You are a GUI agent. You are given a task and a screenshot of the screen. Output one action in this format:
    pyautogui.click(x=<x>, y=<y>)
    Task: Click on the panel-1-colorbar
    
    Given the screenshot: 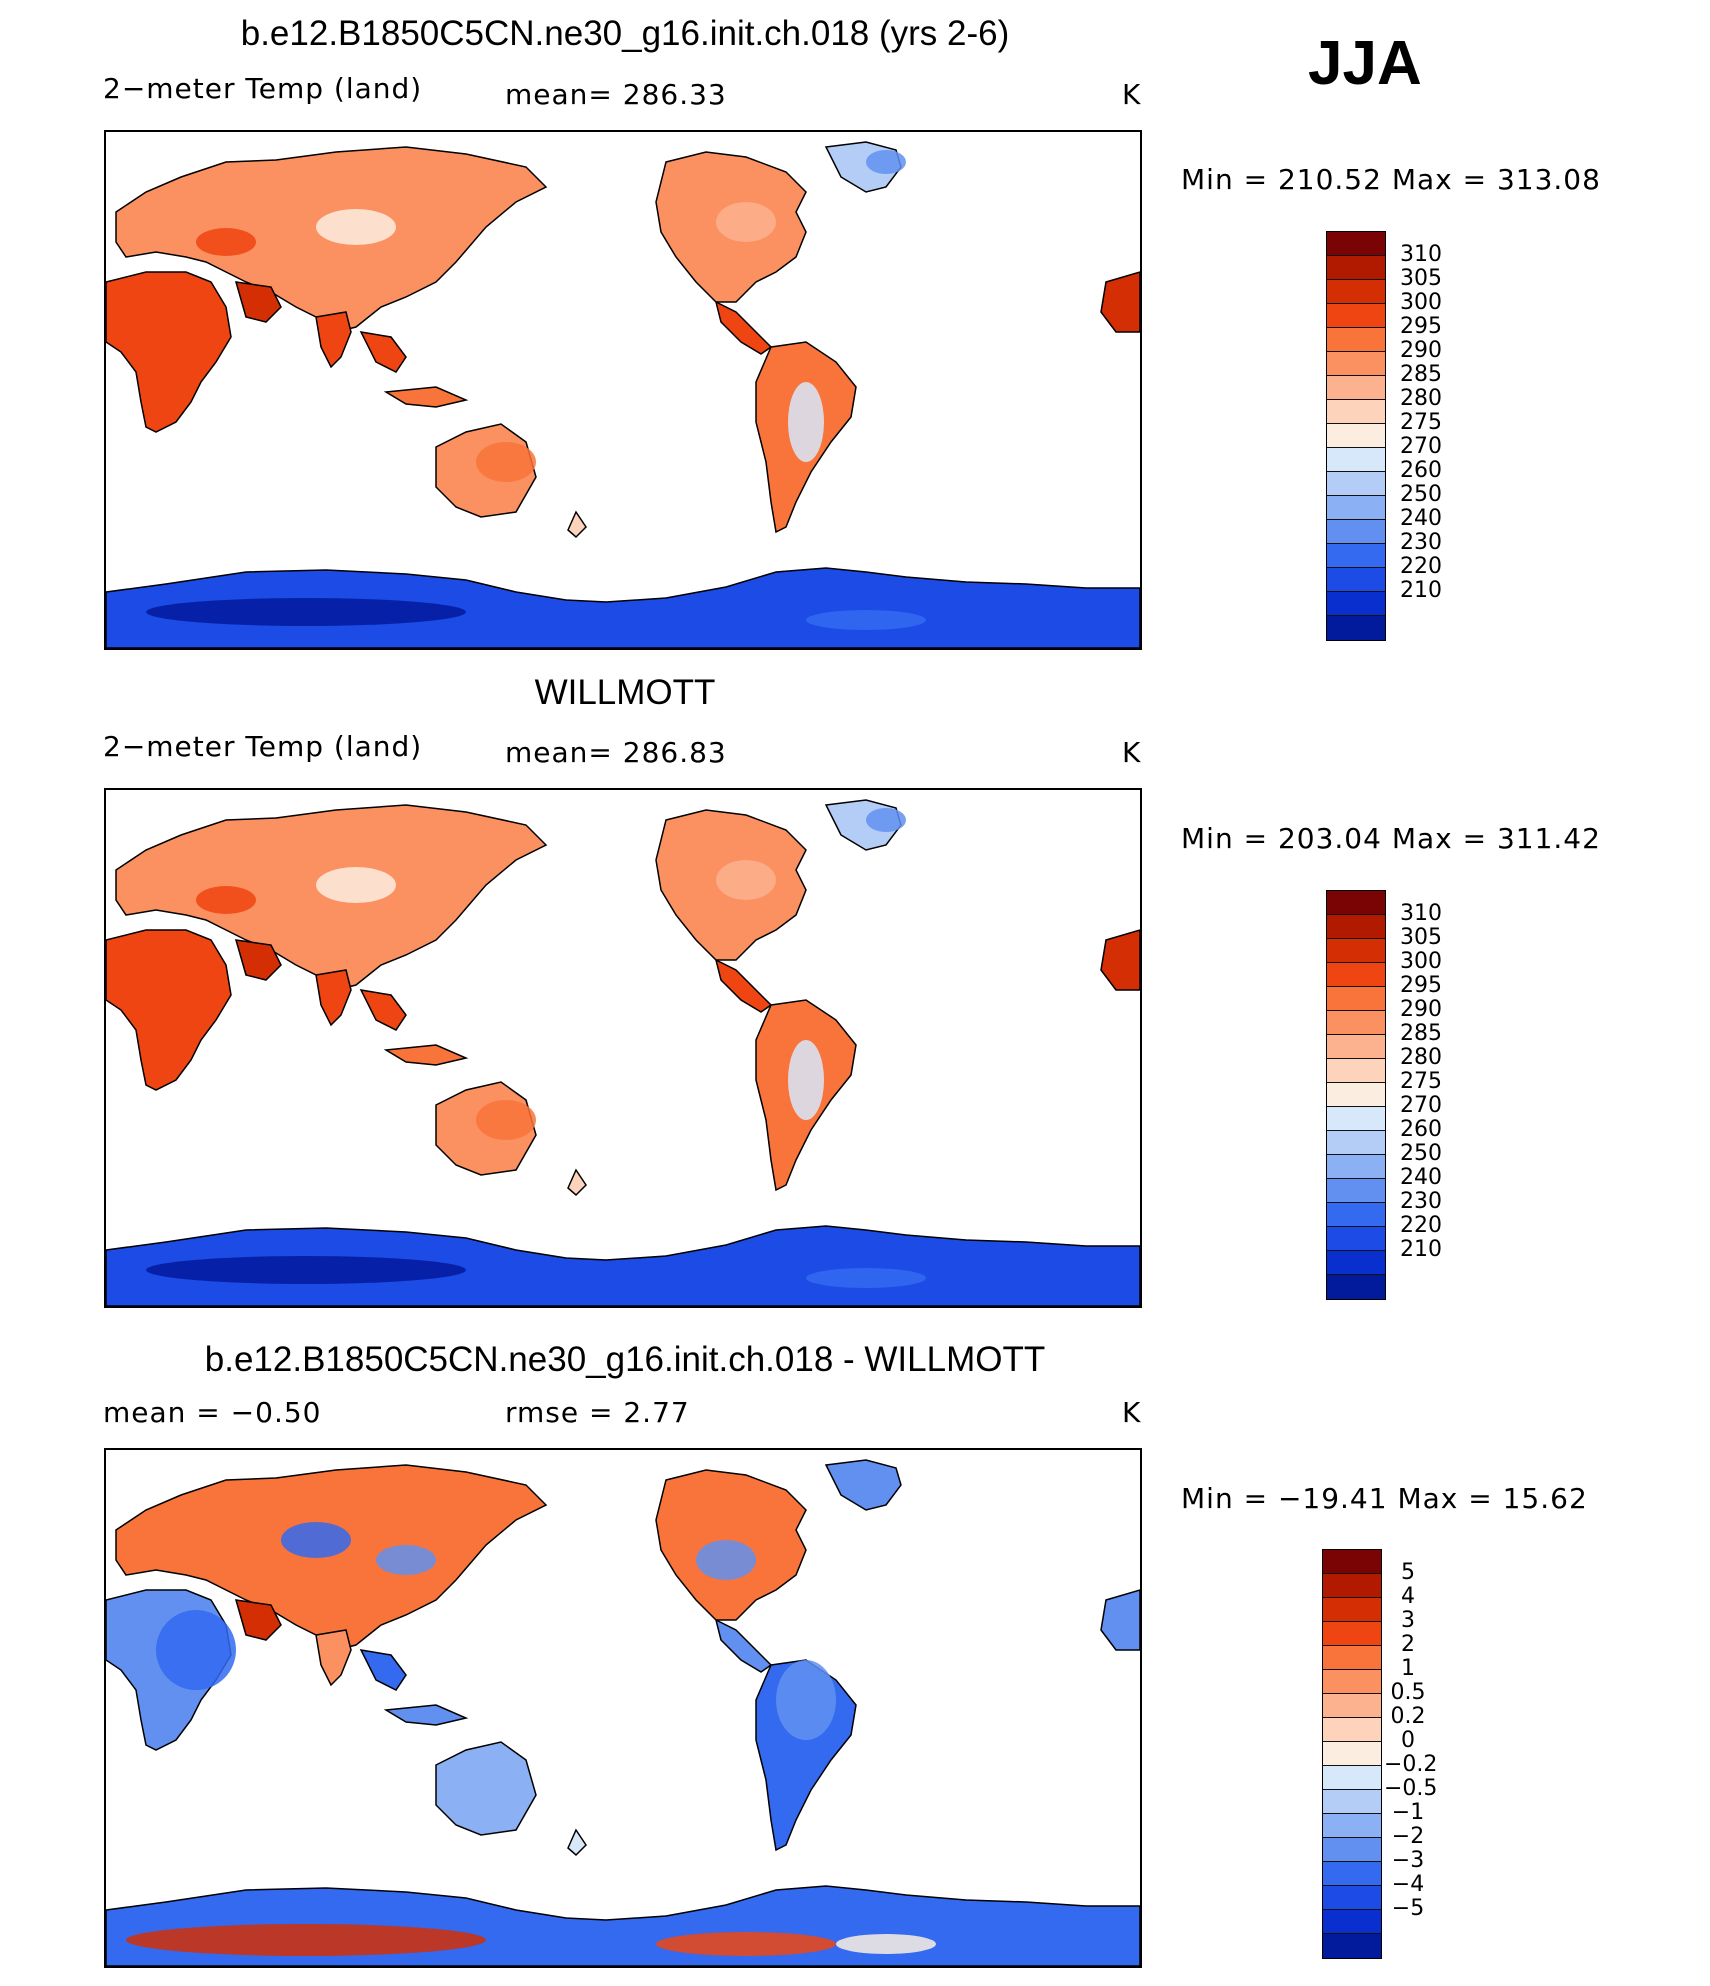 What is the action you would take?
    pyautogui.click(x=1356, y=436)
    